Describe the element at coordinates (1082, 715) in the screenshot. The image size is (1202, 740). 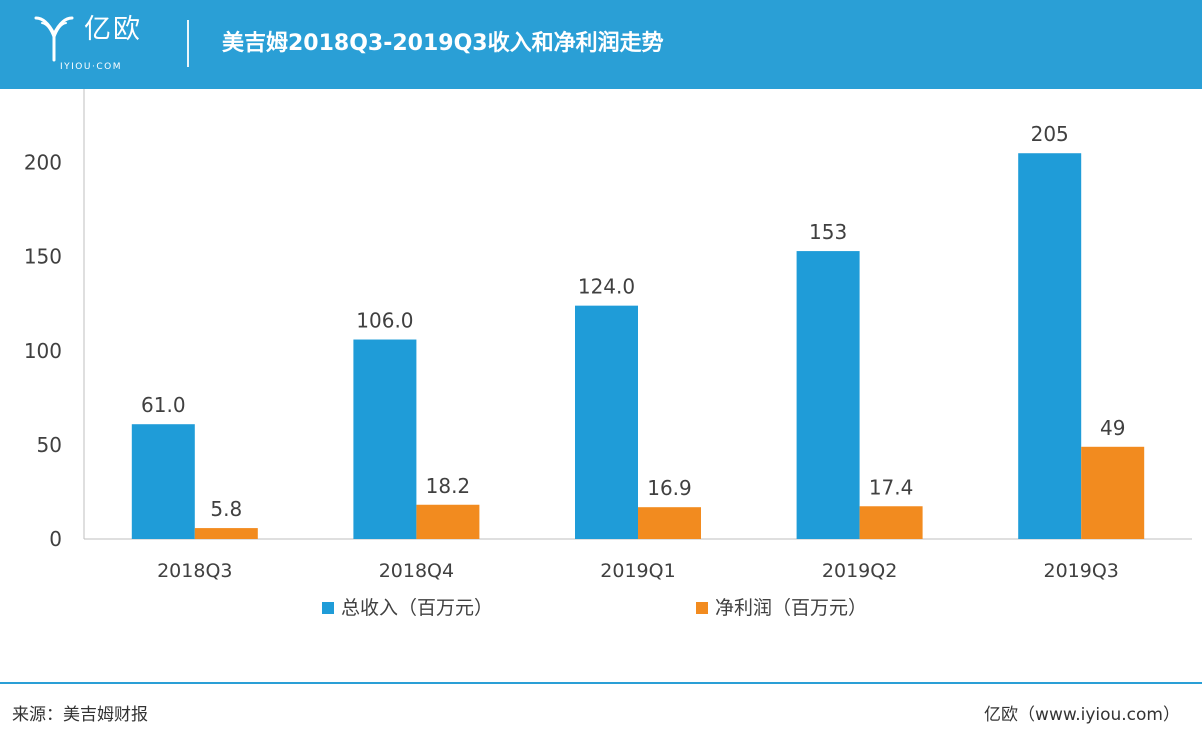
I see `site-credit: 亿欧（www.iyiou.com）` at that location.